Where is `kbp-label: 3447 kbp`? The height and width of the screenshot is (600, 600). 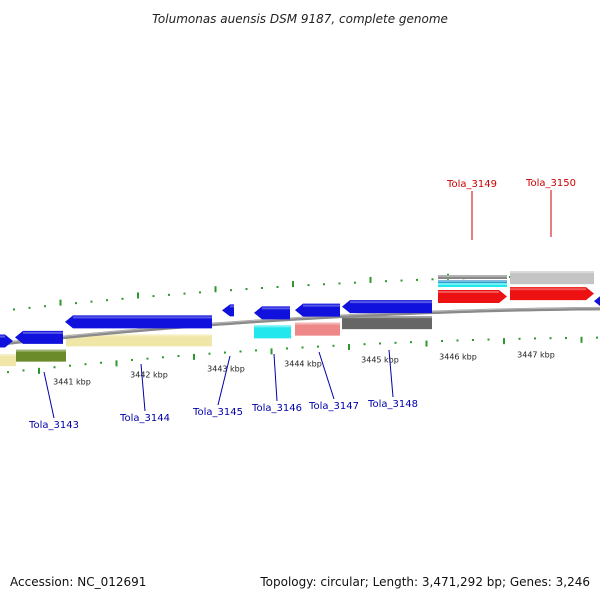
kbp-label: 3447 kbp is located at coordinates (536, 354).